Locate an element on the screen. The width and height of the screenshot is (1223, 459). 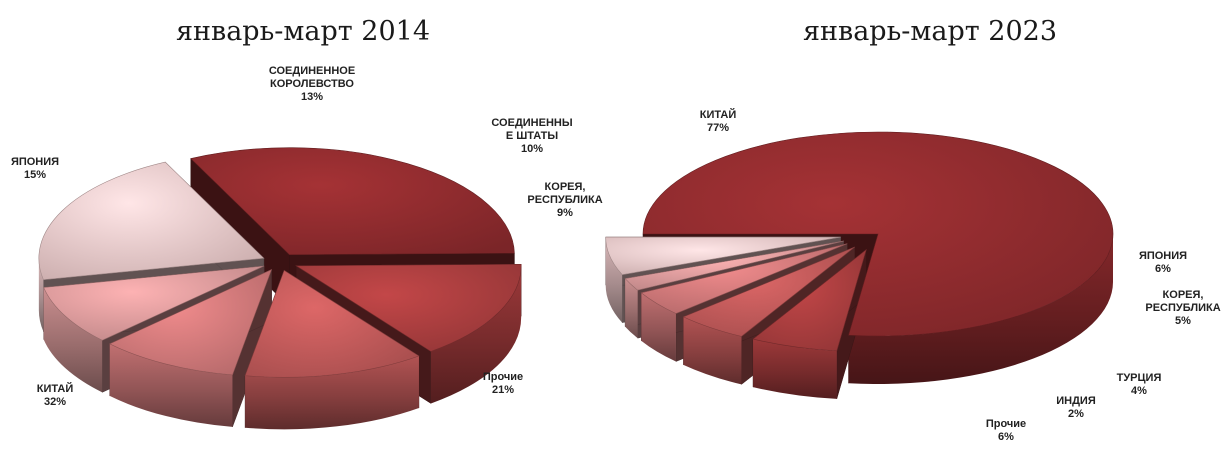
slice-value-label: 21% is located at coordinates (503, 390).